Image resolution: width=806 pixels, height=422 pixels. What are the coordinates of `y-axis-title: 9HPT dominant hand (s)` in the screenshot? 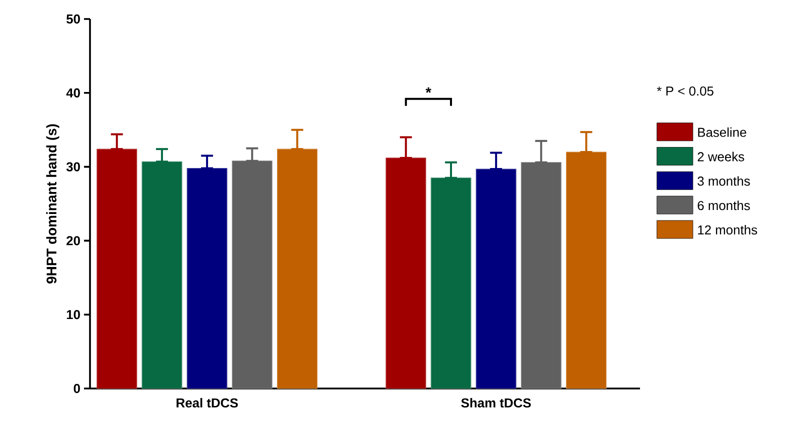 It's located at (53, 204).